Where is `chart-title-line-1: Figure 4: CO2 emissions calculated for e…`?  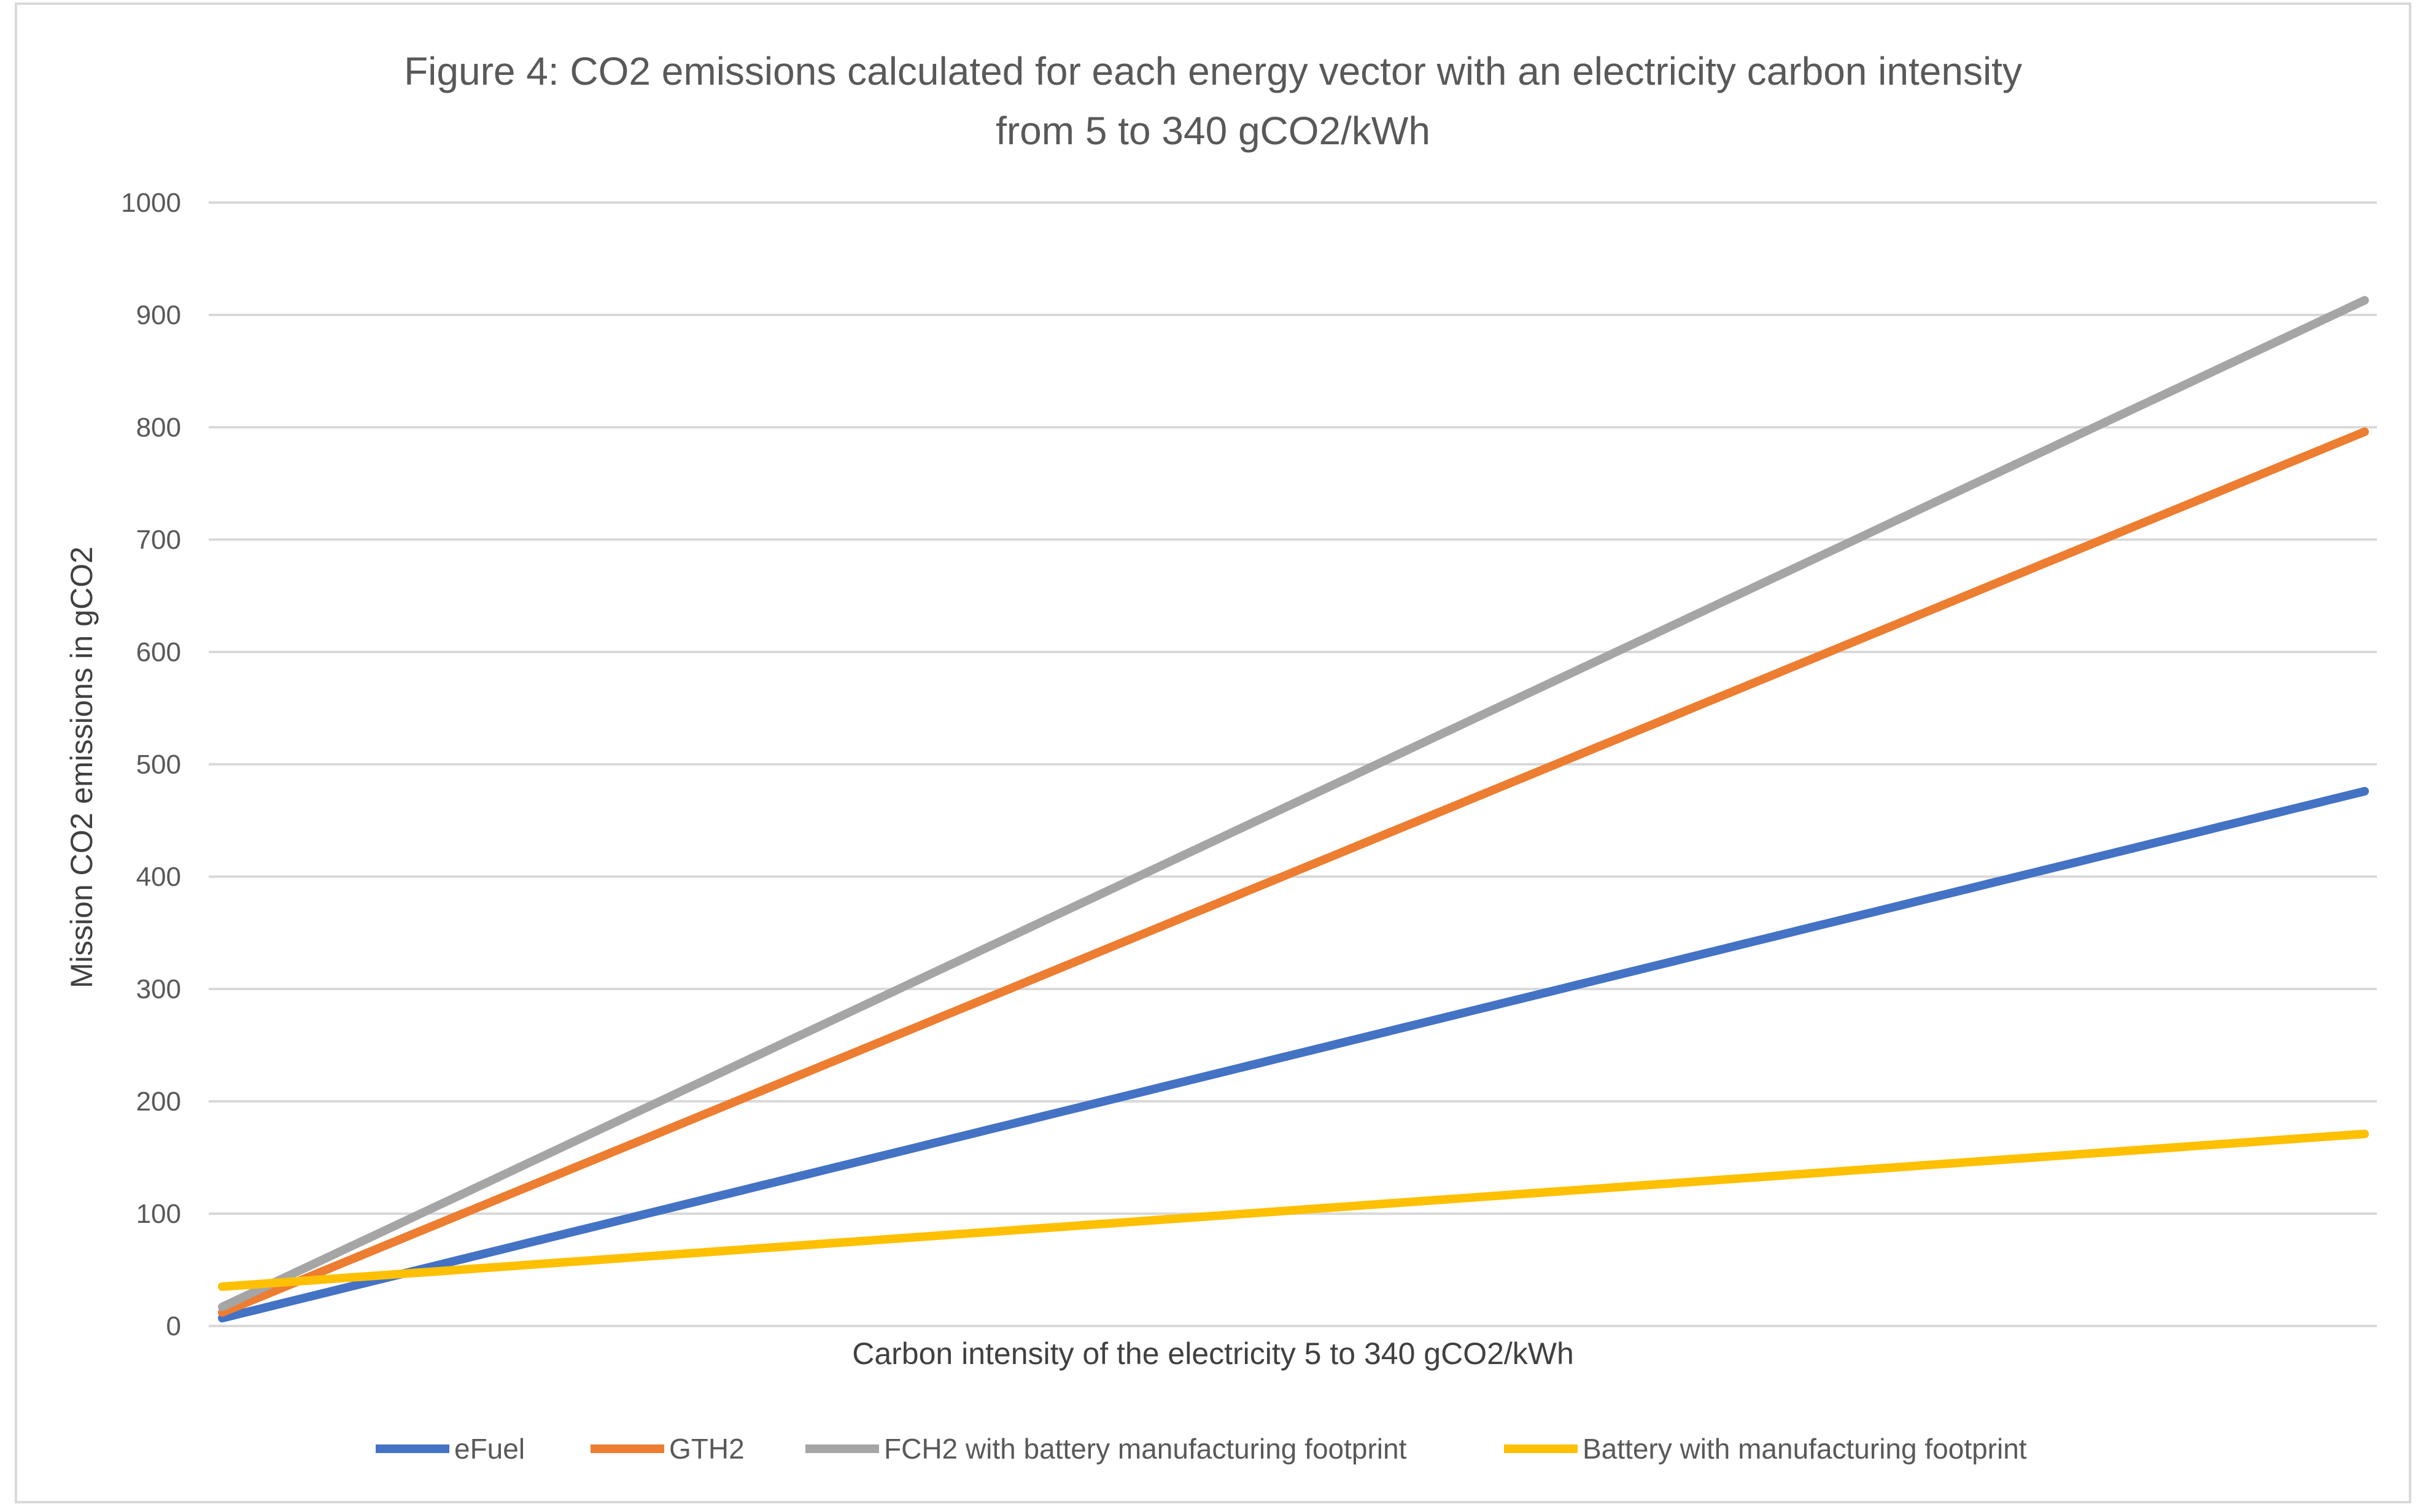
chart-title-line-1: Figure 4: CO2 emissions calculated for e… is located at coordinates (1213, 71).